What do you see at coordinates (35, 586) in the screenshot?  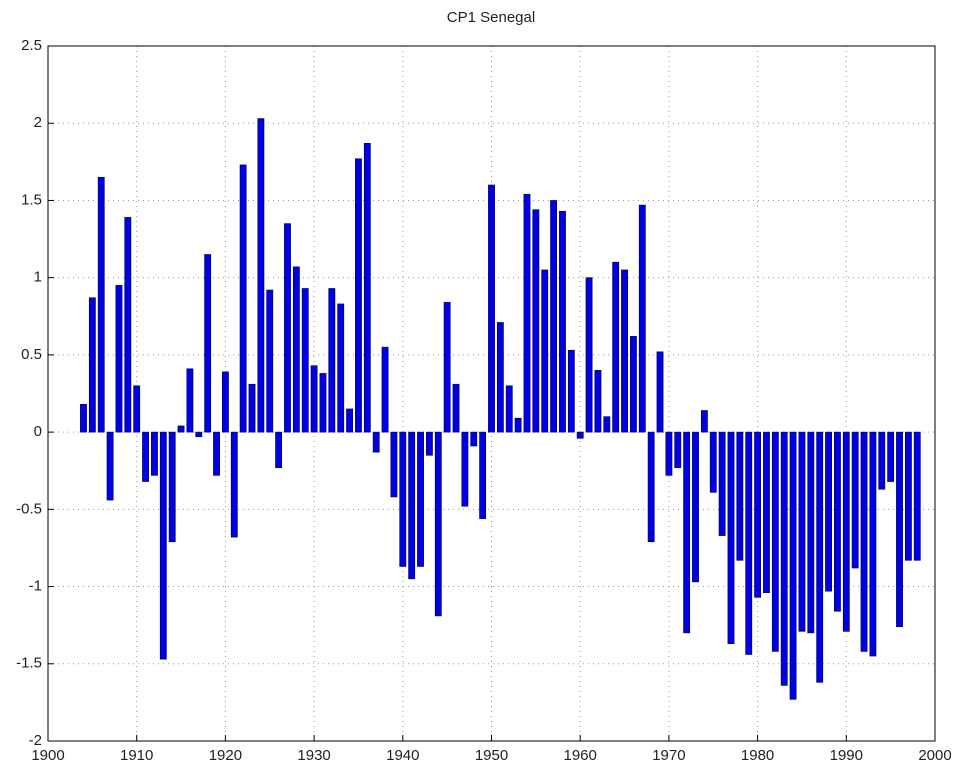 I see `y-tick-label: -1` at bounding box center [35, 586].